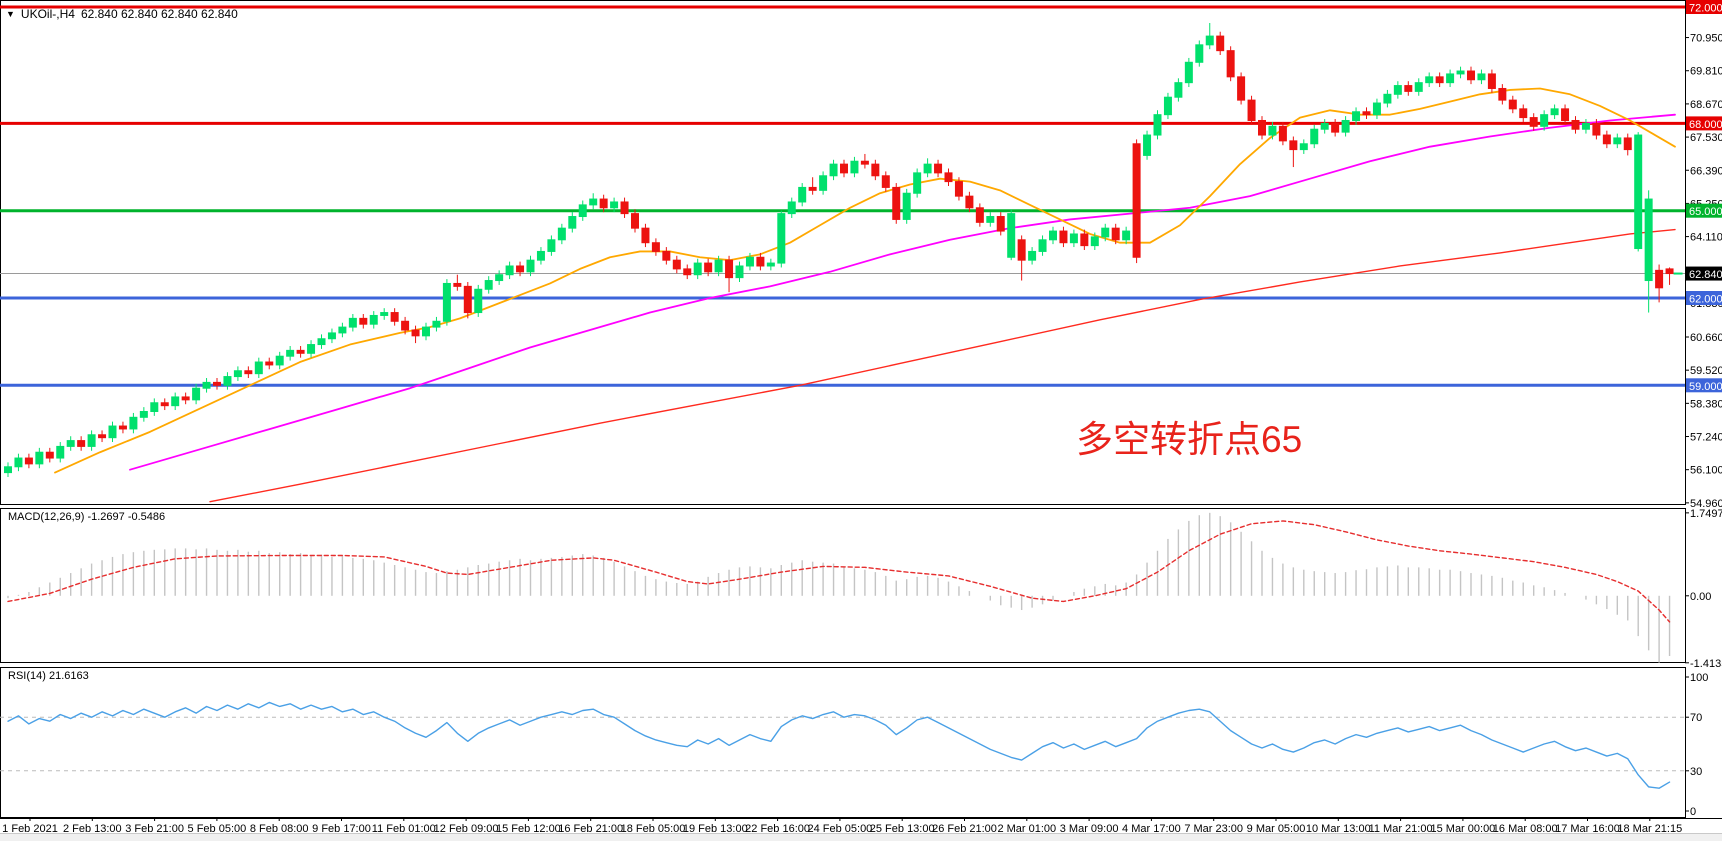 The width and height of the screenshot is (1722, 841). Describe the element at coordinates (30, 829) in the screenshot. I see `svg-text: 1 Feb 2021` at that location.